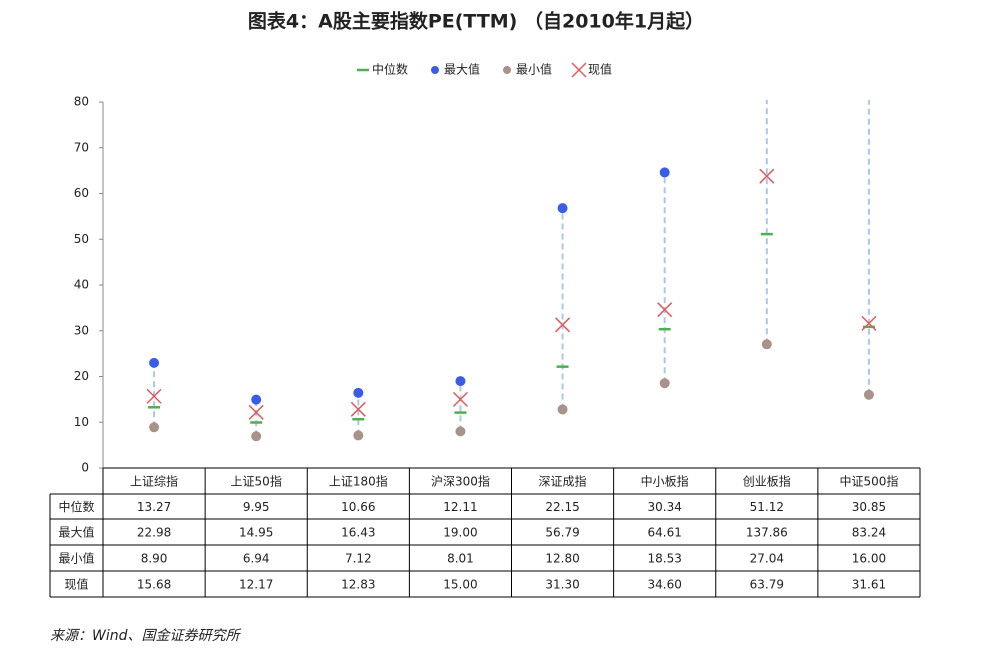 Image resolution: width=992 pixels, height=672 pixels. Describe the element at coordinates (460, 533) in the screenshot. I see `table-cell: 19.00` at that location.